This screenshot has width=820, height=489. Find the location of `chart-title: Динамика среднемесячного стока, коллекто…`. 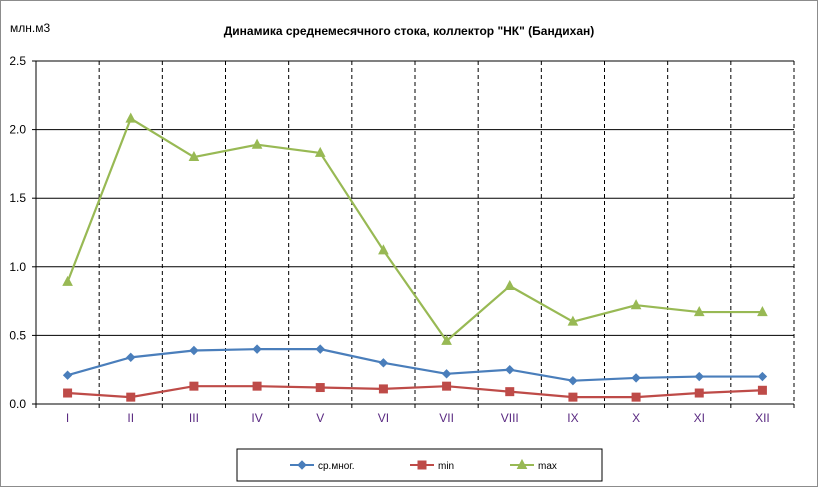

chart-title: Динамика среднемесячного стока, коллекто… is located at coordinates (409, 31).